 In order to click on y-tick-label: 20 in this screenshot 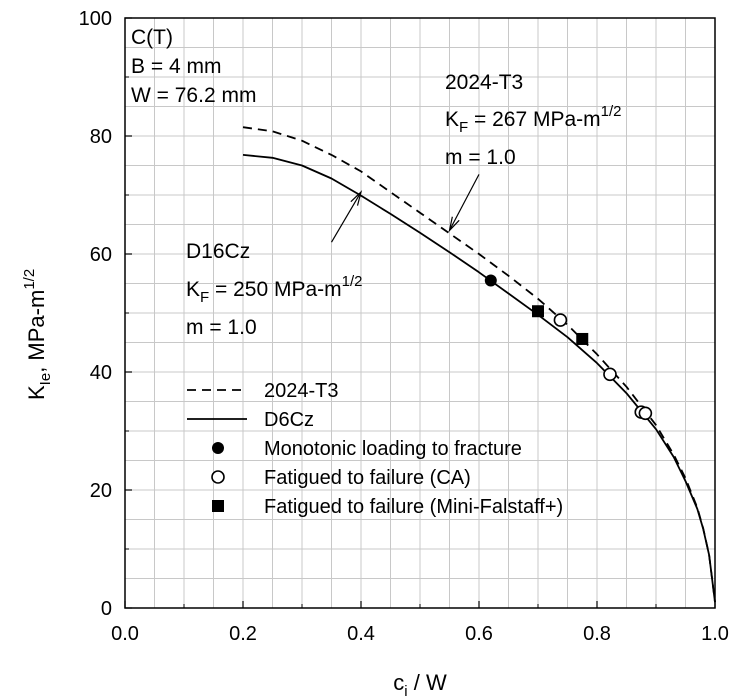, I will do `click(101, 491)`.